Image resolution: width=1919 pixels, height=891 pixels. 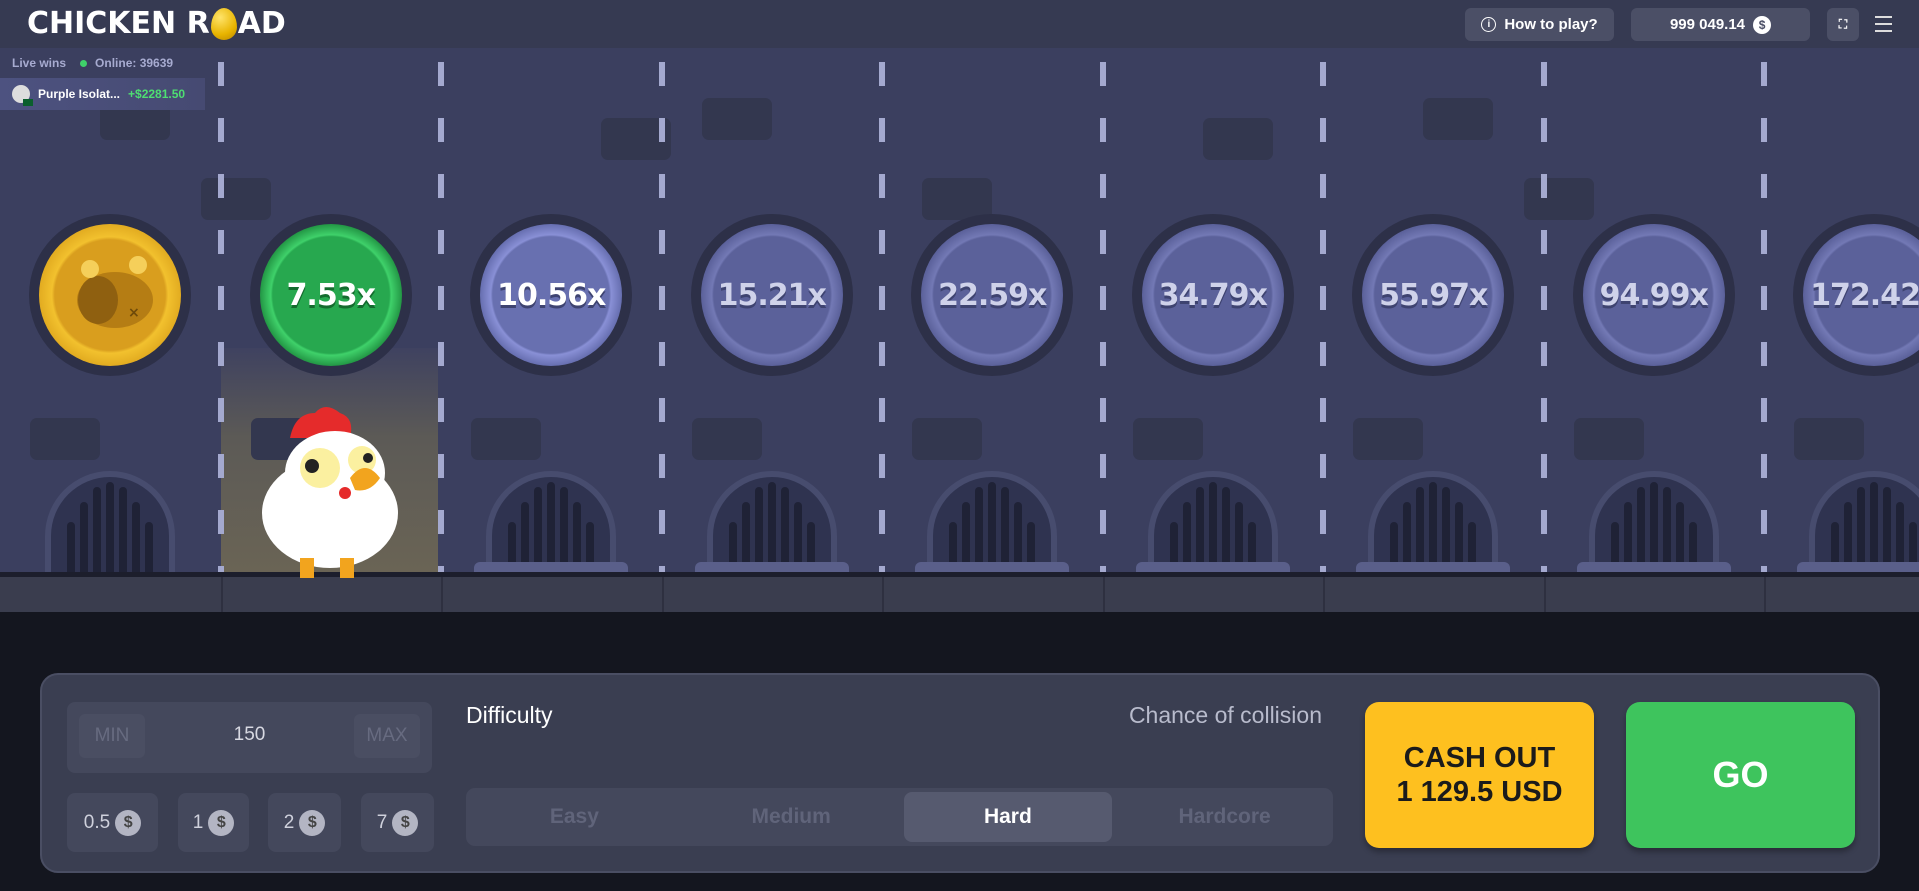 What do you see at coordinates (97, 822) in the screenshot?
I see `chip-value: 0.5` at bounding box center [97, 822].